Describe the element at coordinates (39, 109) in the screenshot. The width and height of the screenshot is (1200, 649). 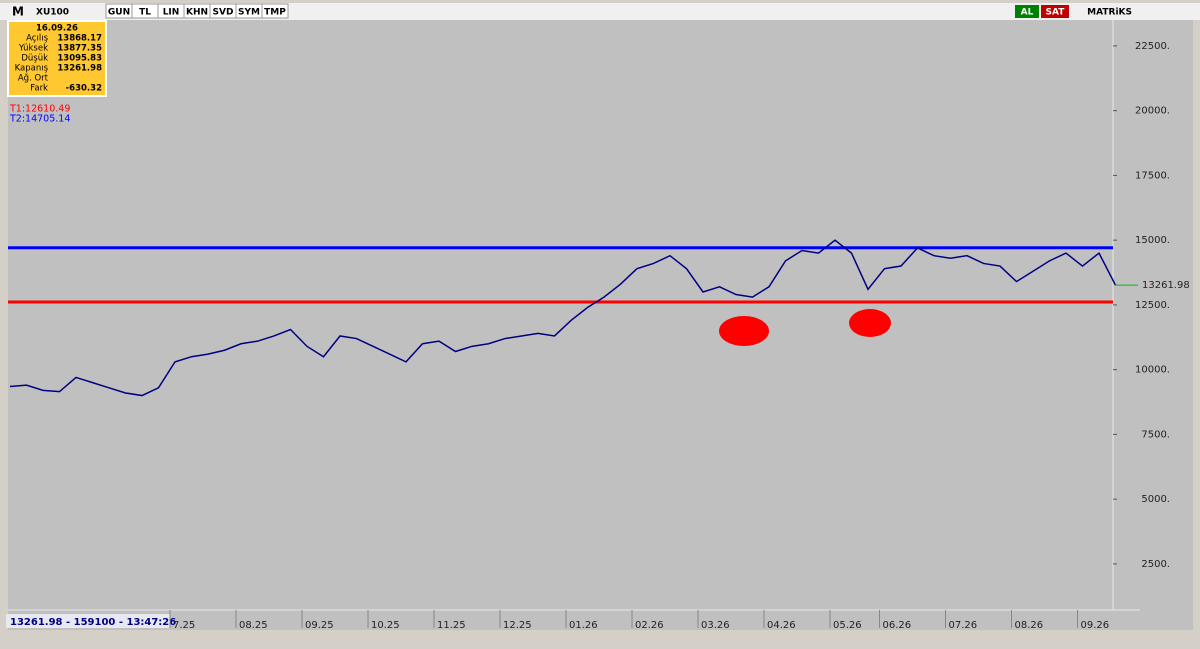
I see `reference-label: T1:12610.49` at that location.